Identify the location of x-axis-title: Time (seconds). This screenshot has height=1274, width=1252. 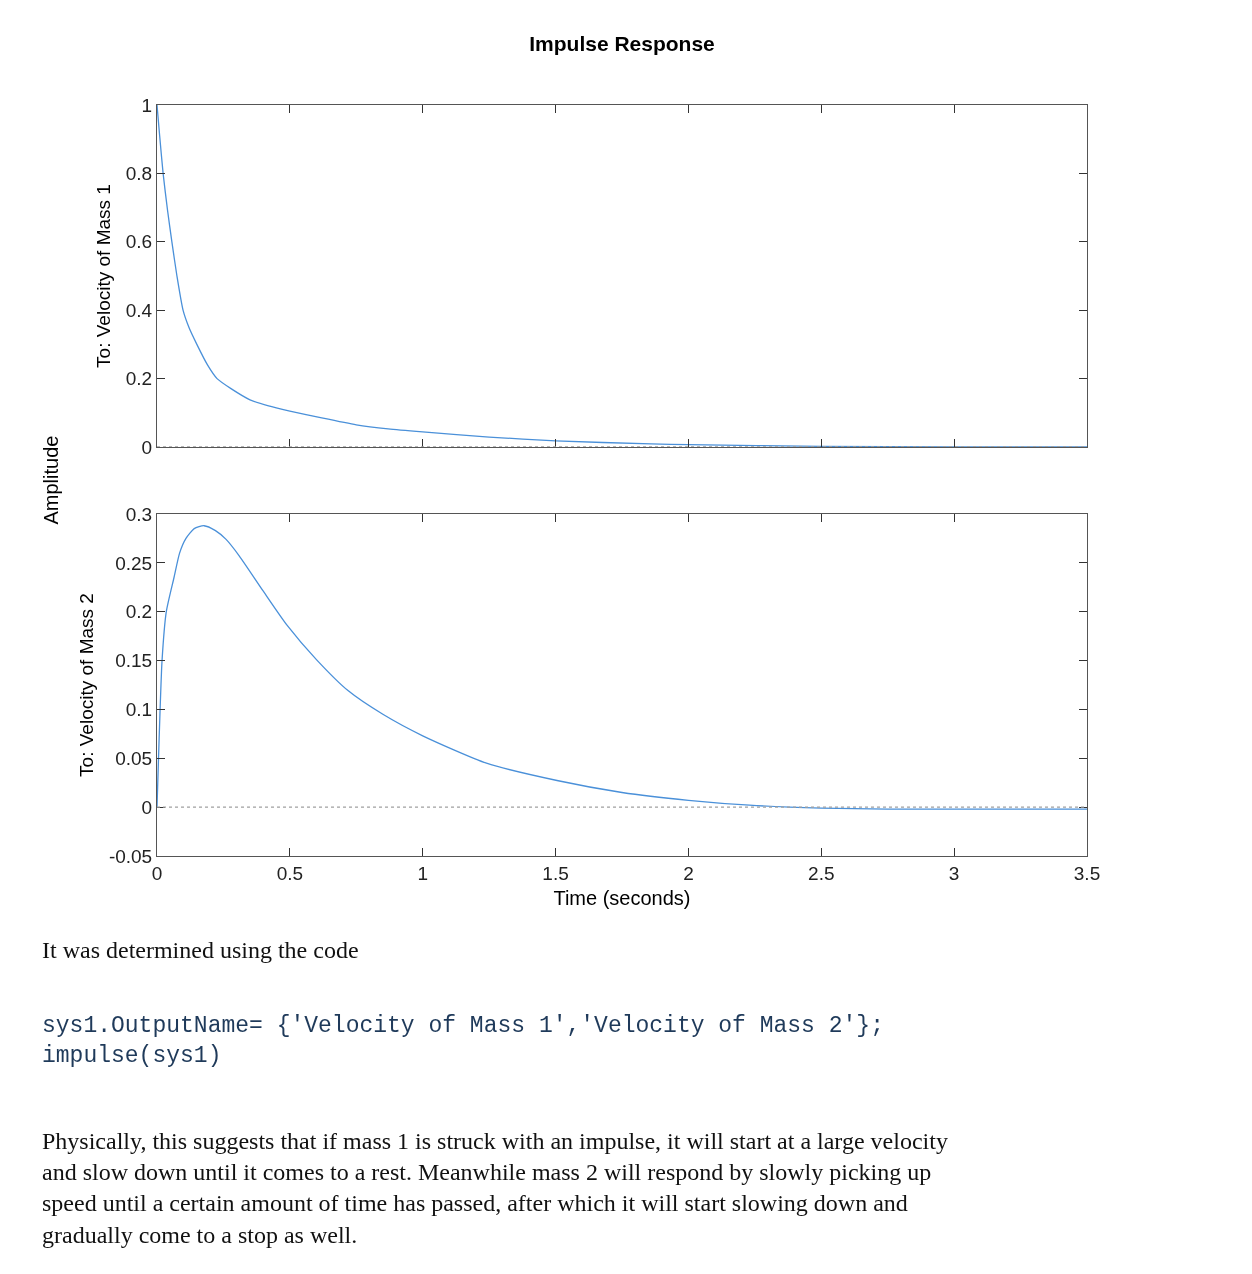
(622, 898).